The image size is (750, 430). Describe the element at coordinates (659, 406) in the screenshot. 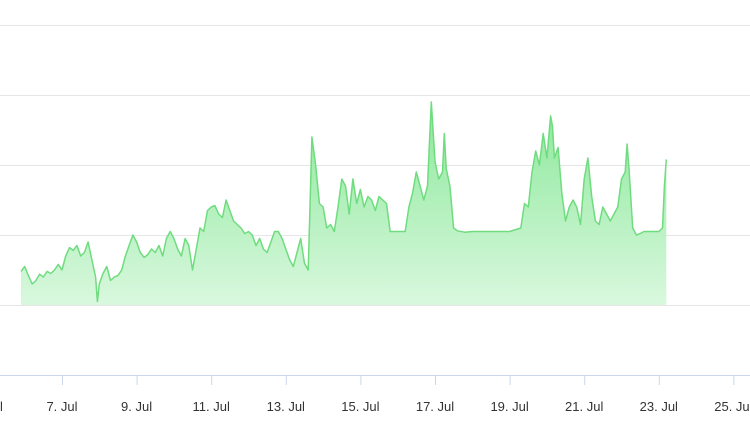

I see `x-tick-label-9: 23. Jul` at that location.